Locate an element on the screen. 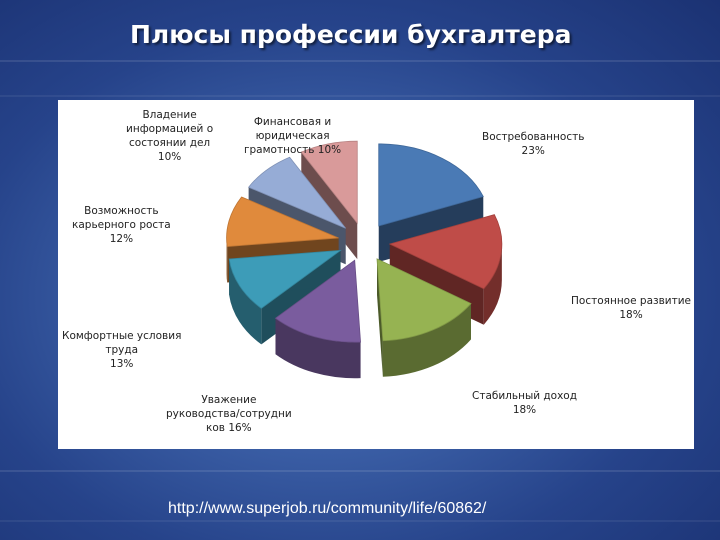  slice-label-stable-income: Стабильный доход 18% is located at coordinates (524, 403).